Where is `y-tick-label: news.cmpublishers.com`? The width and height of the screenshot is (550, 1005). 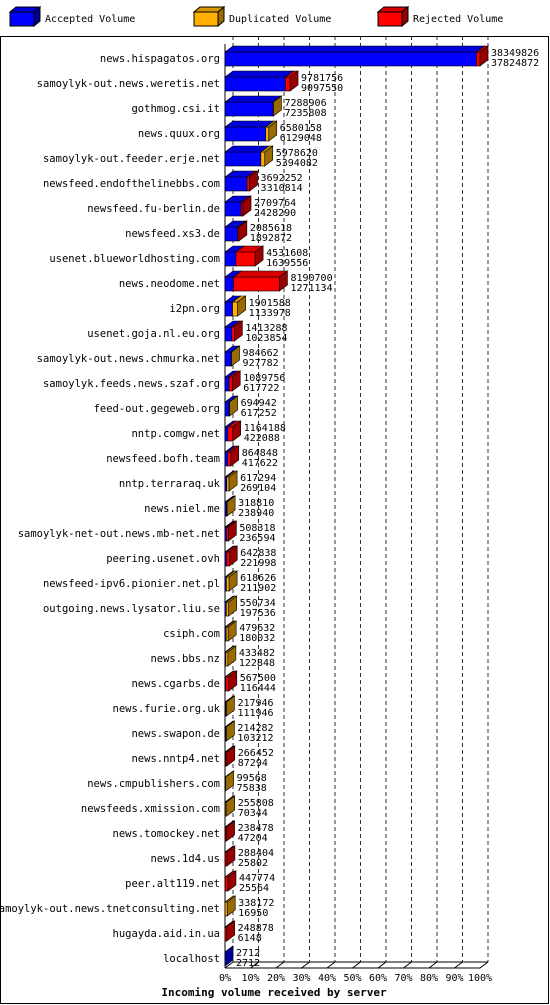 y-tick-label: news.cmpublishers.com is located at coordinates (153, 784).